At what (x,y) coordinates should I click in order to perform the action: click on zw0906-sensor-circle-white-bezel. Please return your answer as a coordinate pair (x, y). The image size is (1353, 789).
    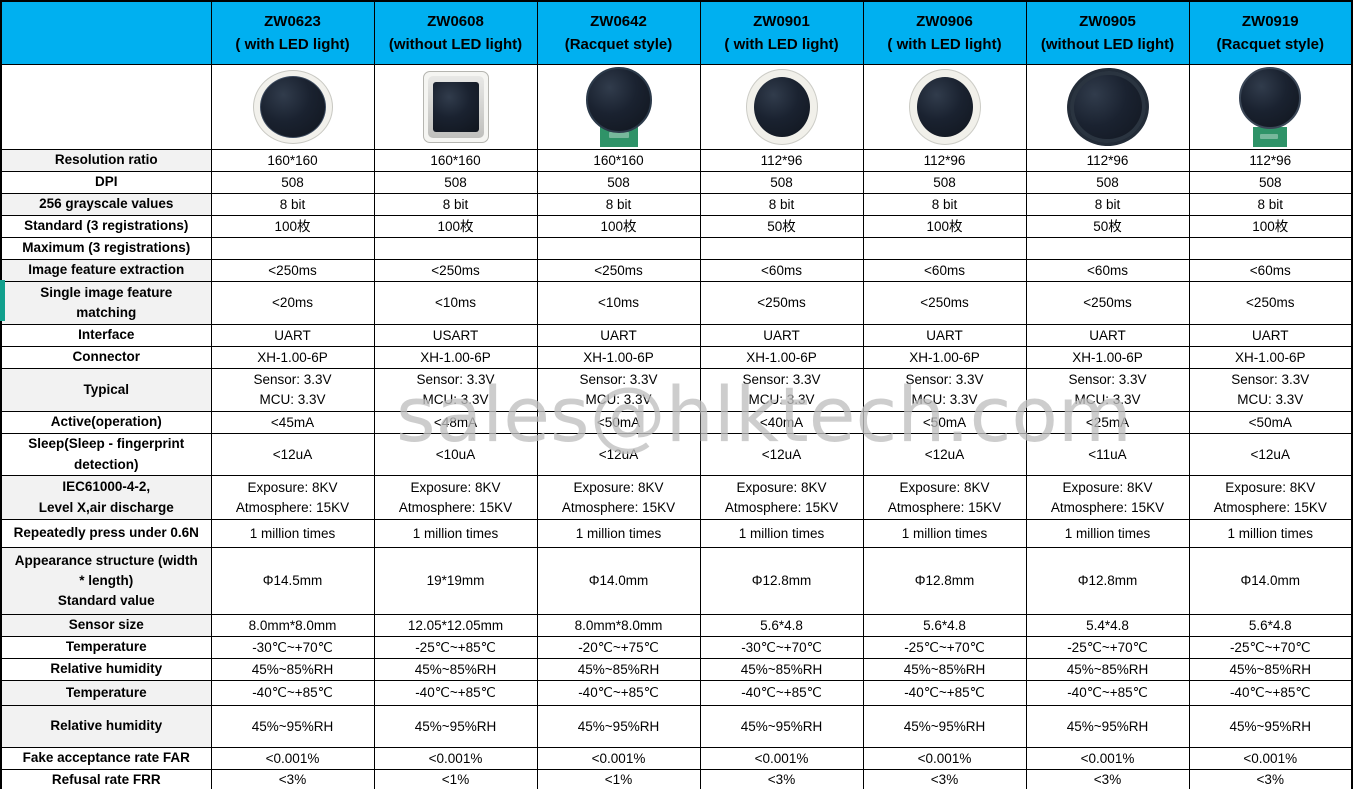
    Looking at the image, I should click on (945, 107).